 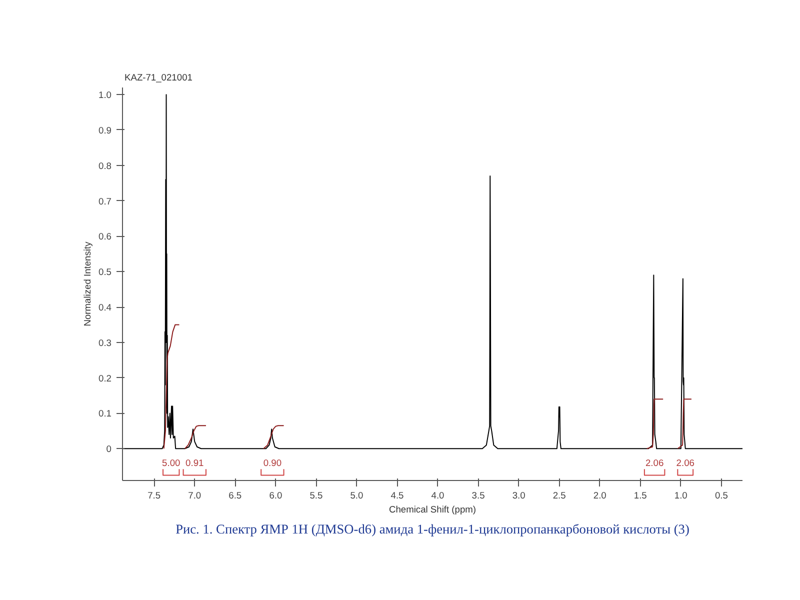 I want to click on x-tick-label: 7.0, so click(x=195, y=495).